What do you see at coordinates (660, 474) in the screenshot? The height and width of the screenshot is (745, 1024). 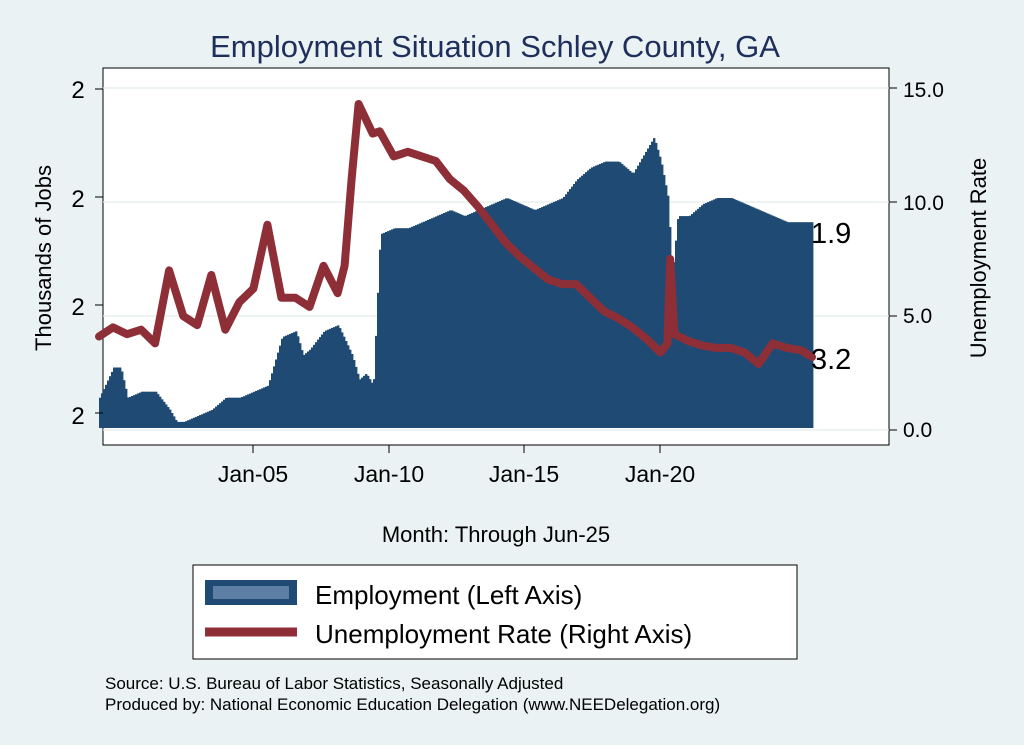 I see `x-tick-label: Jan-20` at bounding box center [660, 474].